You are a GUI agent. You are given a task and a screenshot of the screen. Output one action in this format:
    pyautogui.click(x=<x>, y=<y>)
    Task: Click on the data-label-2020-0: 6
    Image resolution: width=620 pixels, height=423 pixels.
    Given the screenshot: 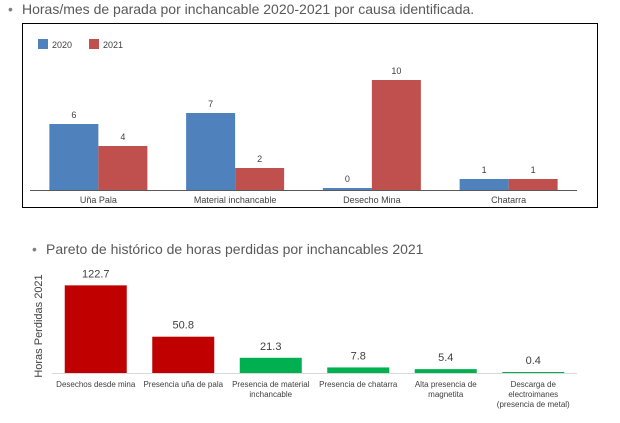 What is the action you would take?
    pyautogui.click(x=73, y=115)
    